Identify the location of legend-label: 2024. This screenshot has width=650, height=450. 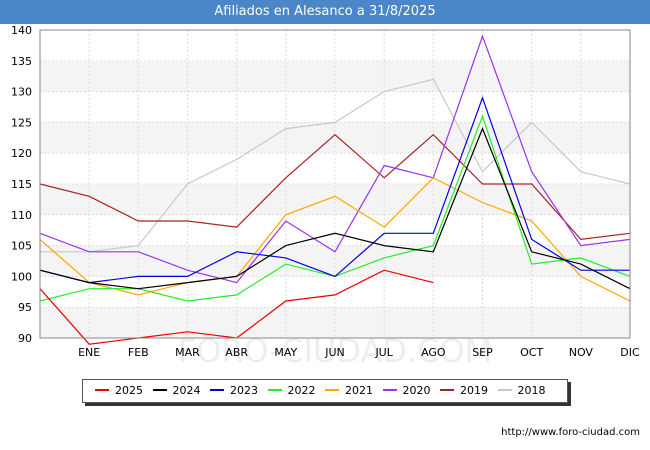
(186, 390).